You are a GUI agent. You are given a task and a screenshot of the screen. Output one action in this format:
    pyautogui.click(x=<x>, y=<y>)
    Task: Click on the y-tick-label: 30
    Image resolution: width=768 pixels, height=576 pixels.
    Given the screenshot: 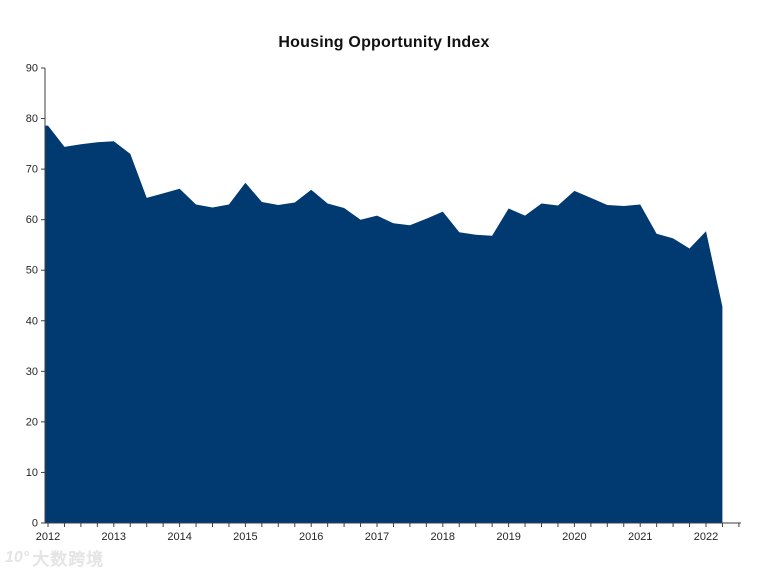 What is the action you would take?
    pyautogui.click(x=32, y=372)
    